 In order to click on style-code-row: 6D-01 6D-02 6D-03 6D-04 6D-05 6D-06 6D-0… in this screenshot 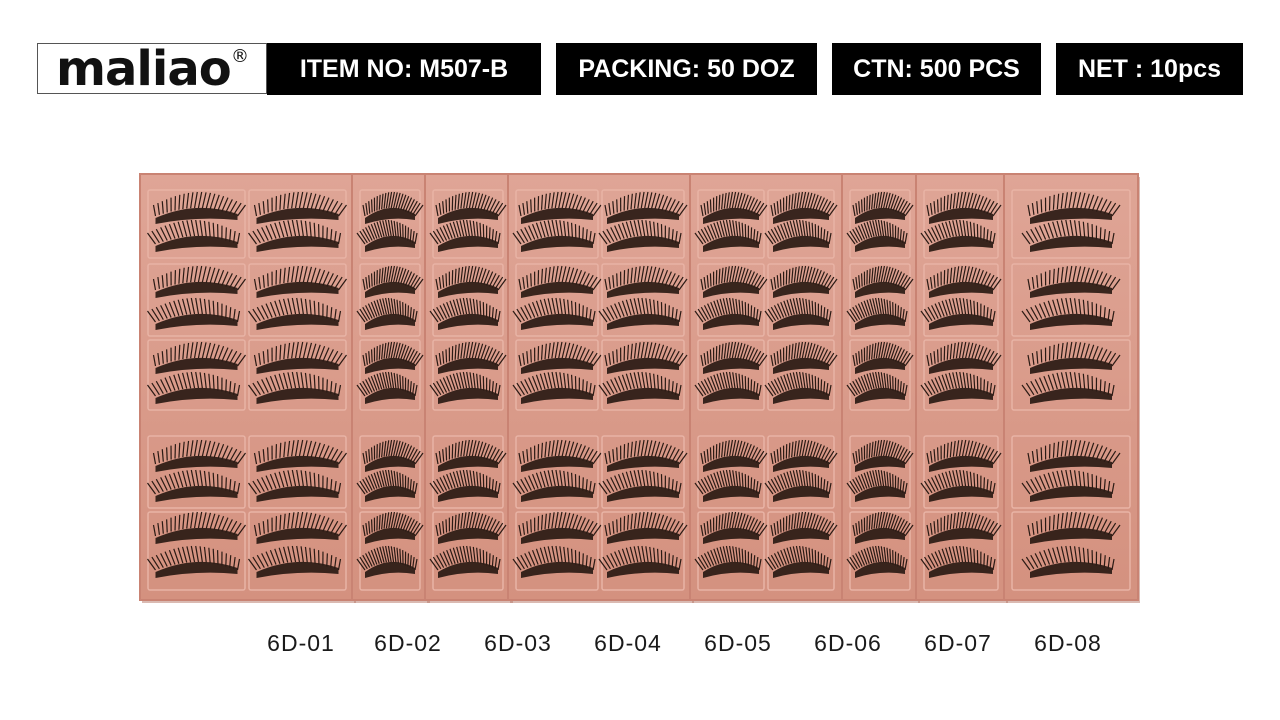, I will do `click(640, 650)`.